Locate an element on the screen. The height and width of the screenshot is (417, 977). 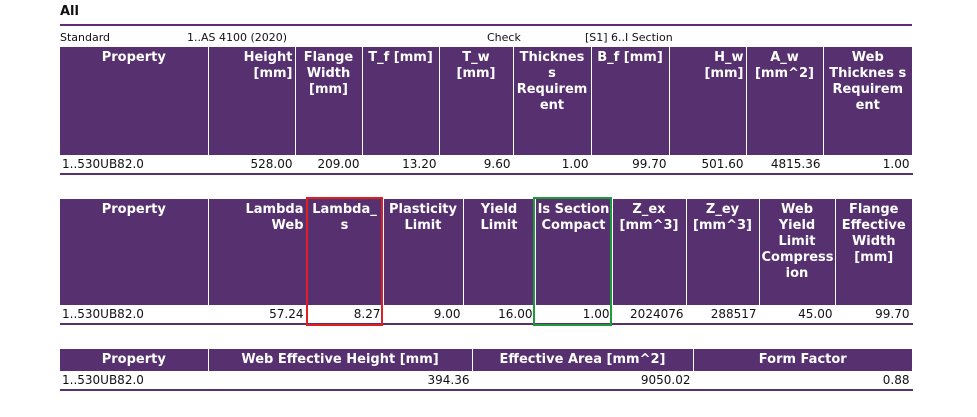
is-compact-highlight is located at coordinates (572, 261).